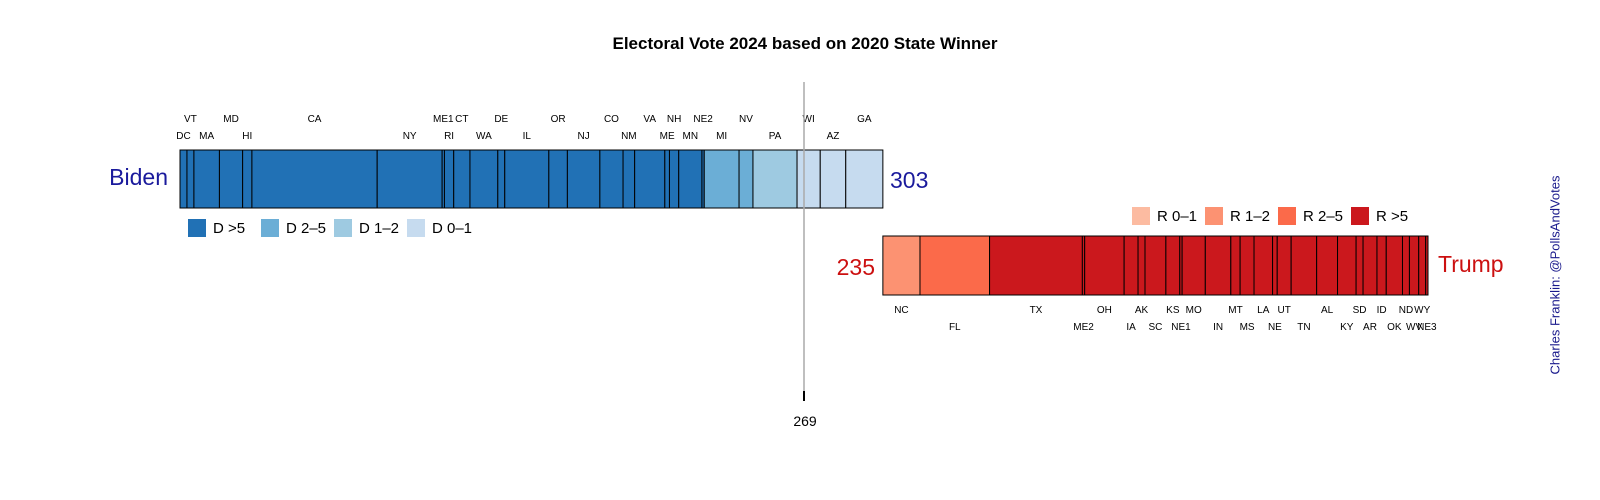 The height and width of the screenshot is (500, 1600). I want to click on biden-label-hi: HI, so click(247, 136).